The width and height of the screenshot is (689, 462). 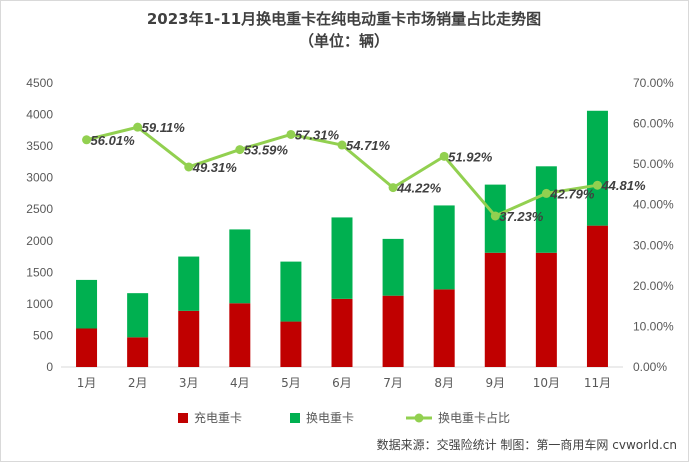 I want to click on share-data-label: 53.59%, so click(x=266, y=150).